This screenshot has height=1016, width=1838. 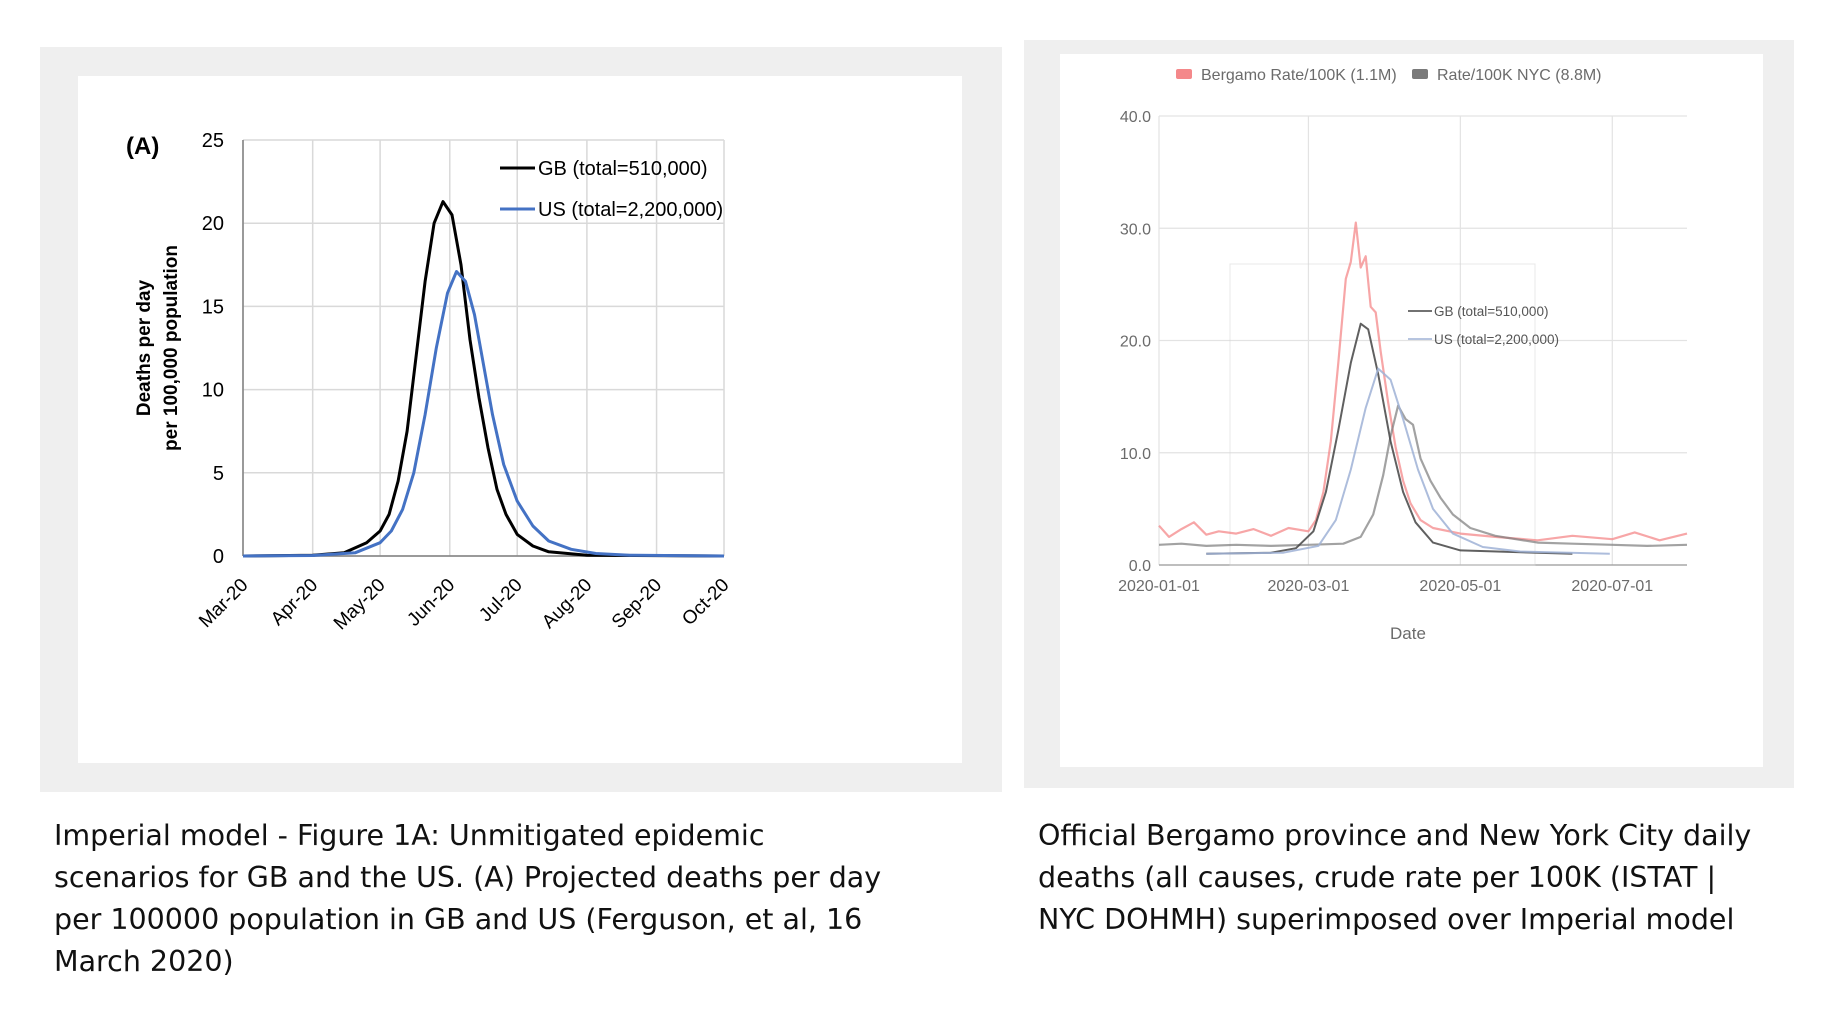 What do you see at coordinates (223, 603) in the screenshot?
I see `x-tick-label: Mar-20` at bounding box center [223, 603].